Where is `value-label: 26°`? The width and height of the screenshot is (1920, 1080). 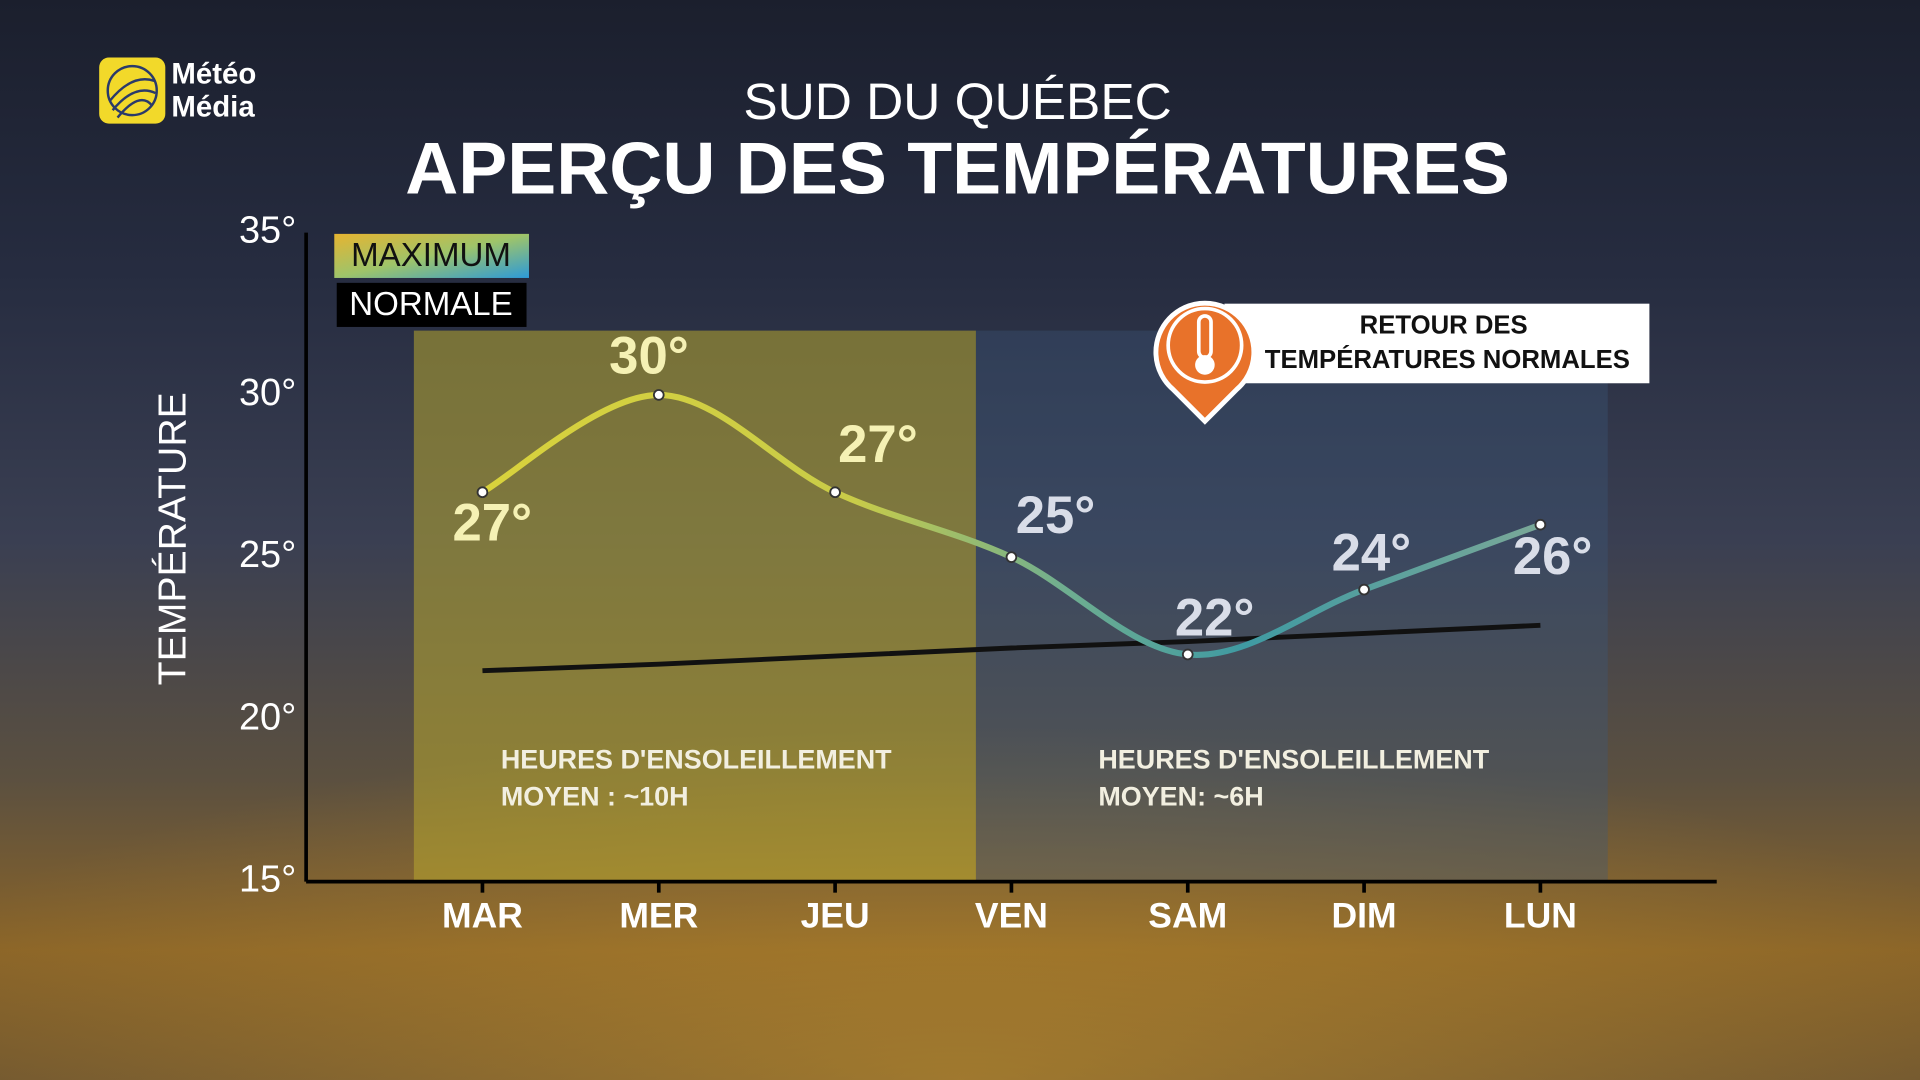
value-label: 26° is located at coordinates (1553, 556).